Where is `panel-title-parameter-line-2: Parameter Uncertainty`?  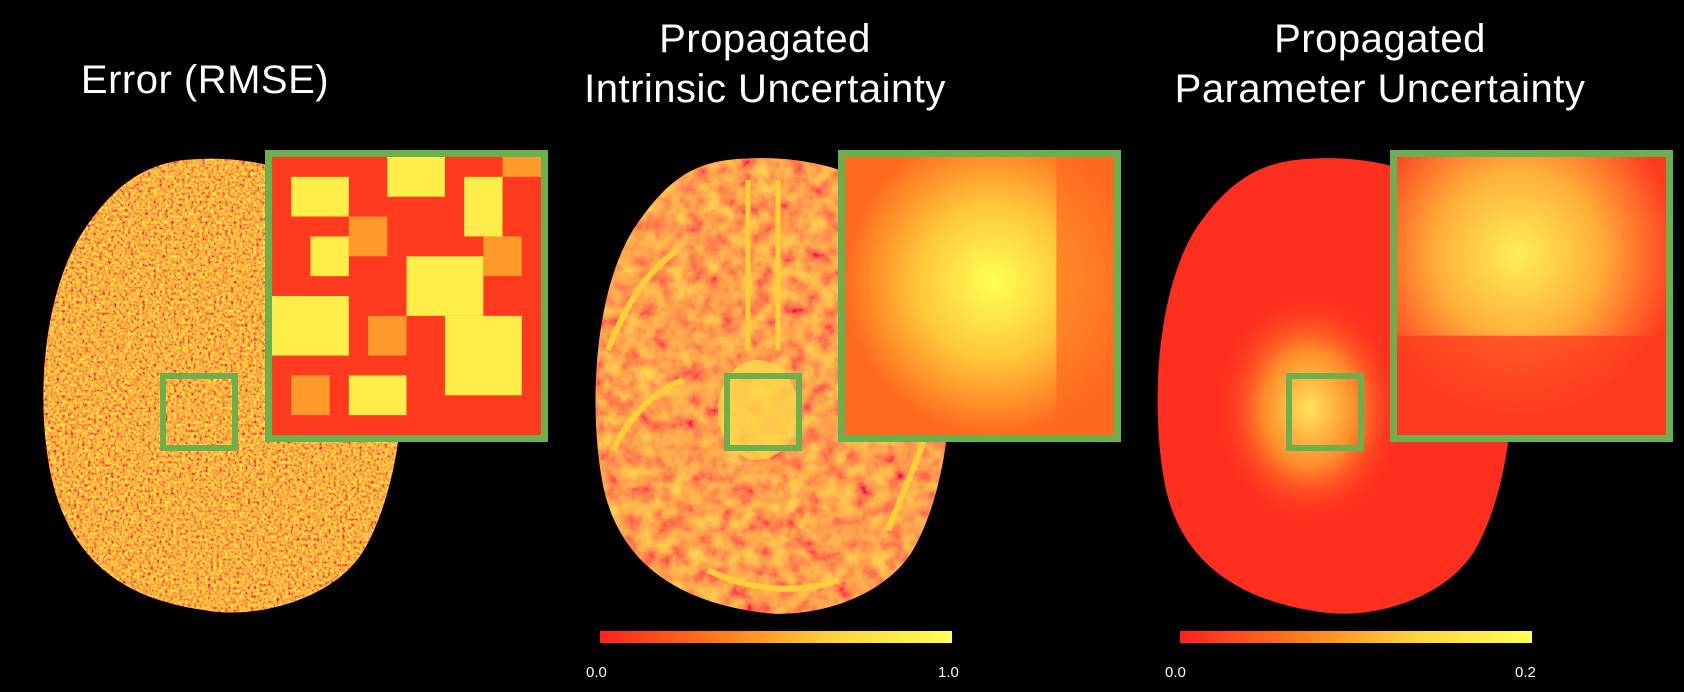
panel-title-parameter-line-2: Parameter Uncertainty is located at coordinates (1380, 89).